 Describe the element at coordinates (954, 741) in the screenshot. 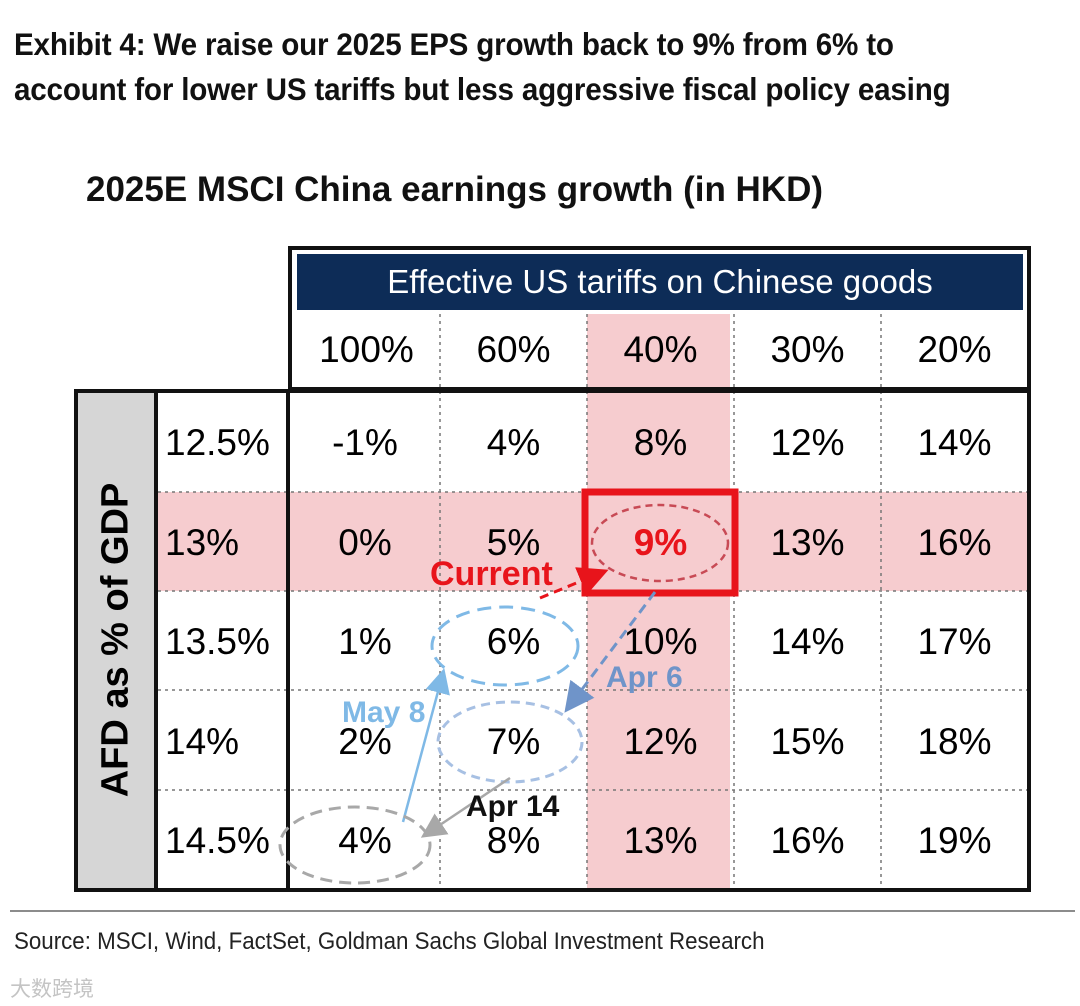

I see `table-cell: 18%` at that location.